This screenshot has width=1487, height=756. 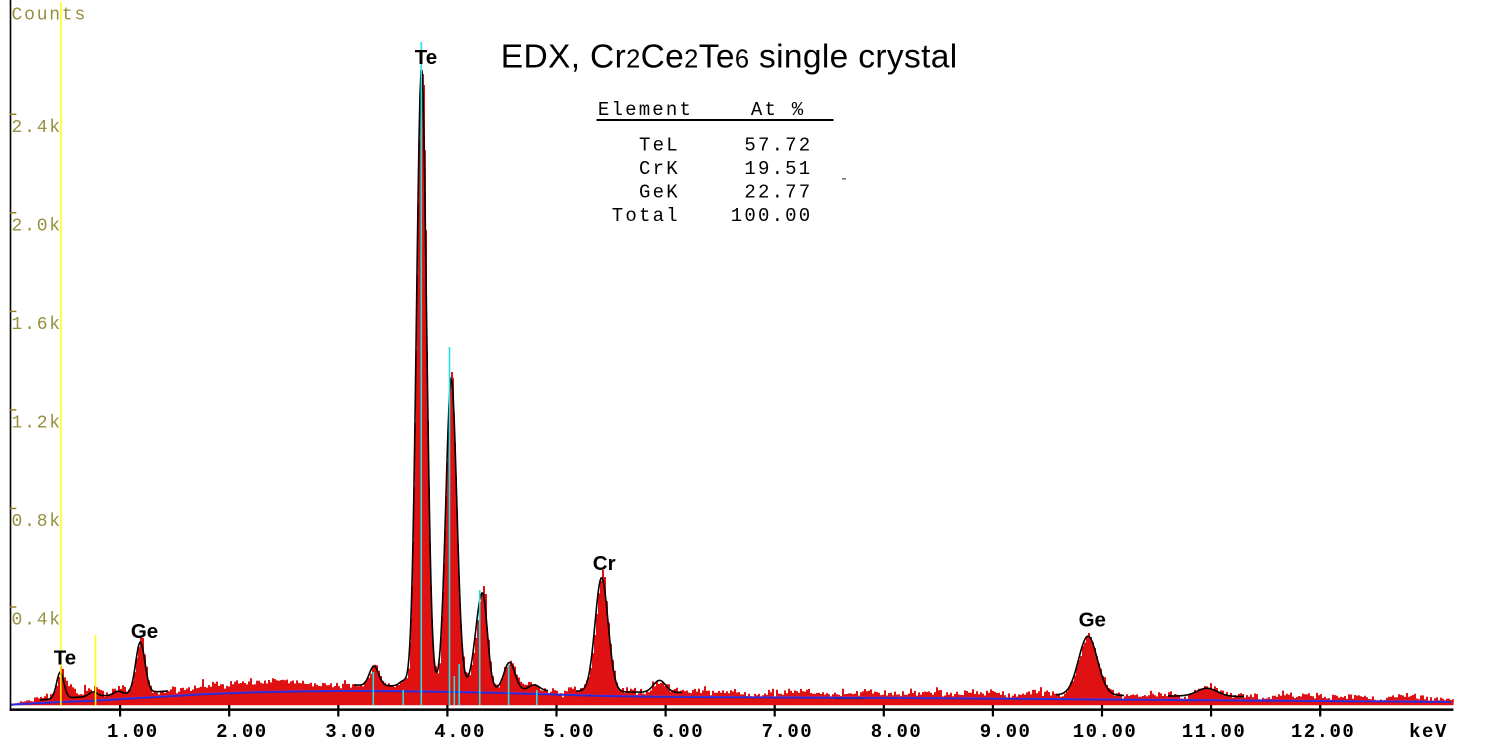 I want to click on svg-text: Total, so click(x=646, y=216).